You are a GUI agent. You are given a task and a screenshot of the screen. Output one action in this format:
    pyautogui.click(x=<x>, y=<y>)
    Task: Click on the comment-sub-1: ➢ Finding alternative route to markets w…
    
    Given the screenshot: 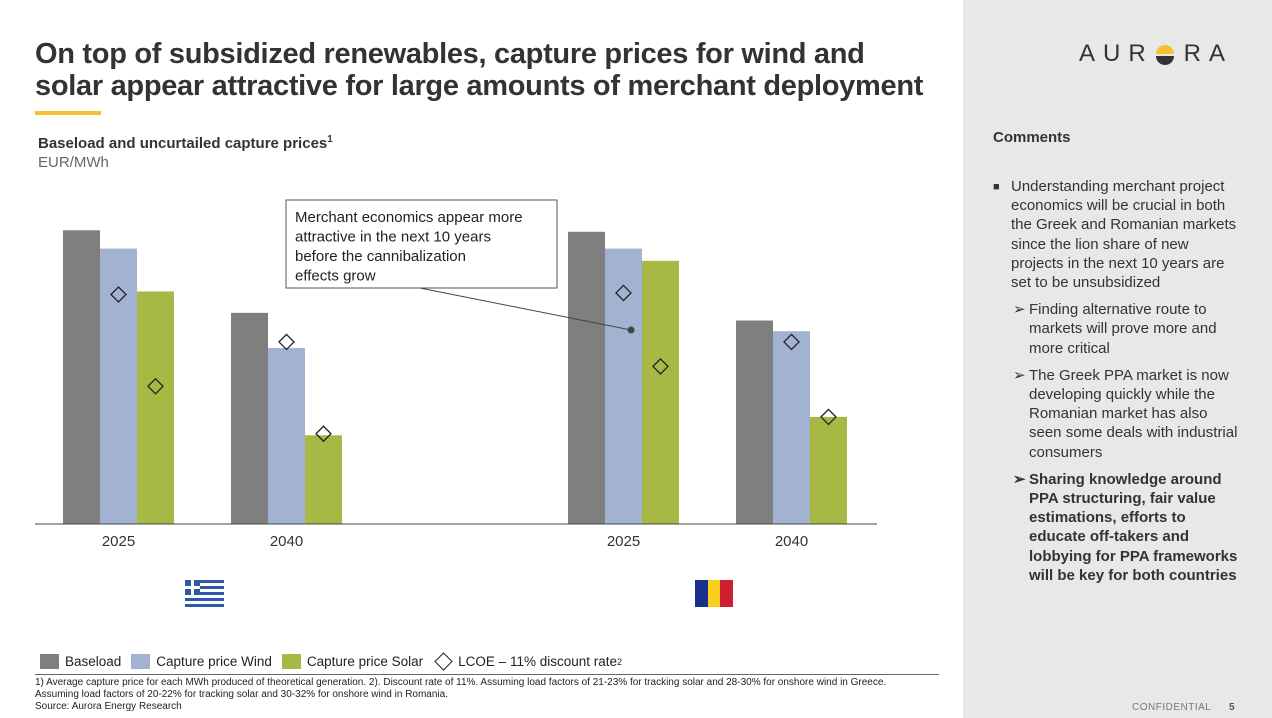 What is the action you would take?
    pyautogui.click(x=1128, y=329)
    